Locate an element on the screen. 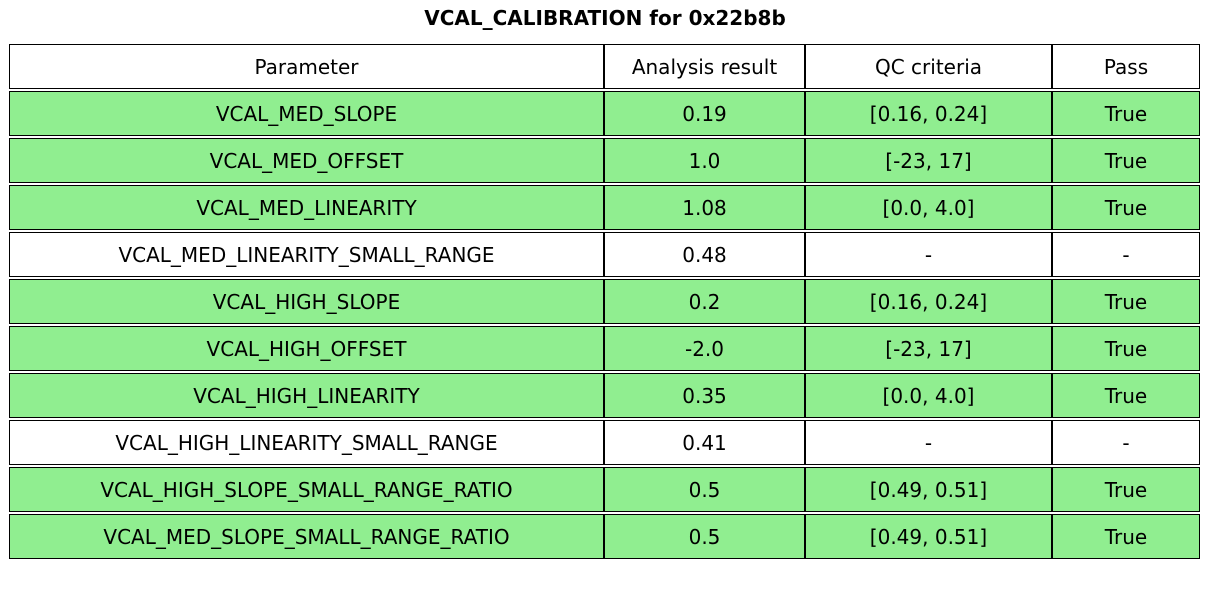  table-row: VCAL_MED_LINEARITY_SMALL_RANGE 0.48- - is located at coordinates (604, 254).